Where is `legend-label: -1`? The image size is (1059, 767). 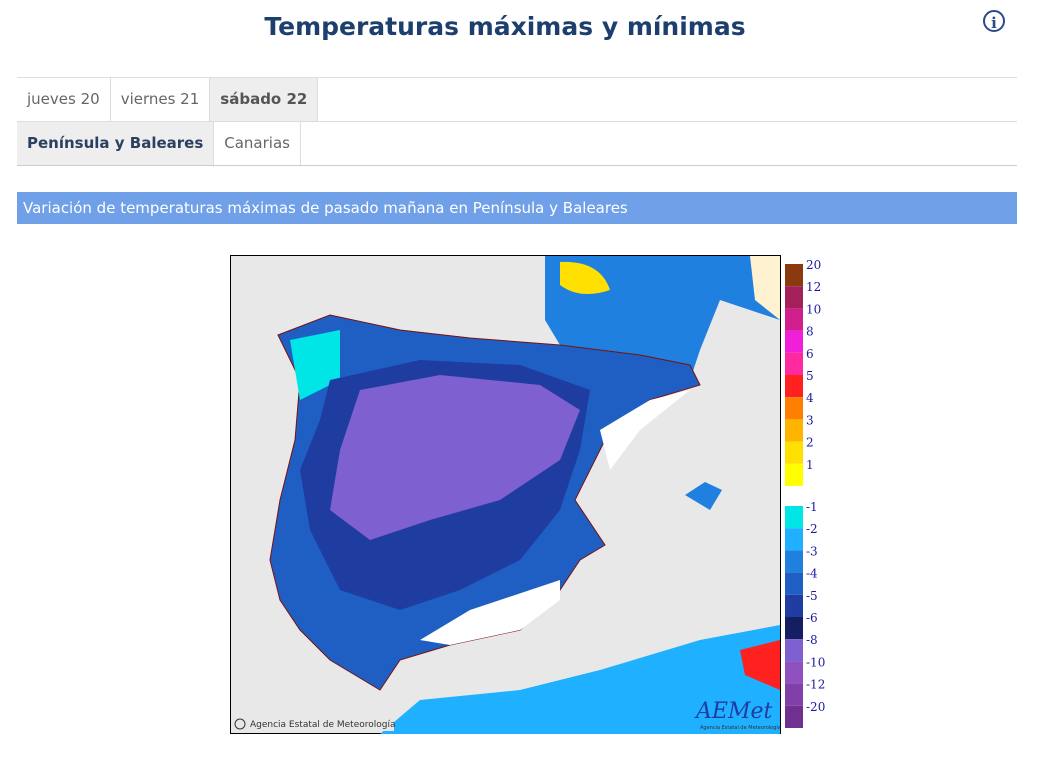 legend-label: -1 is located at coordinates (812, 507).